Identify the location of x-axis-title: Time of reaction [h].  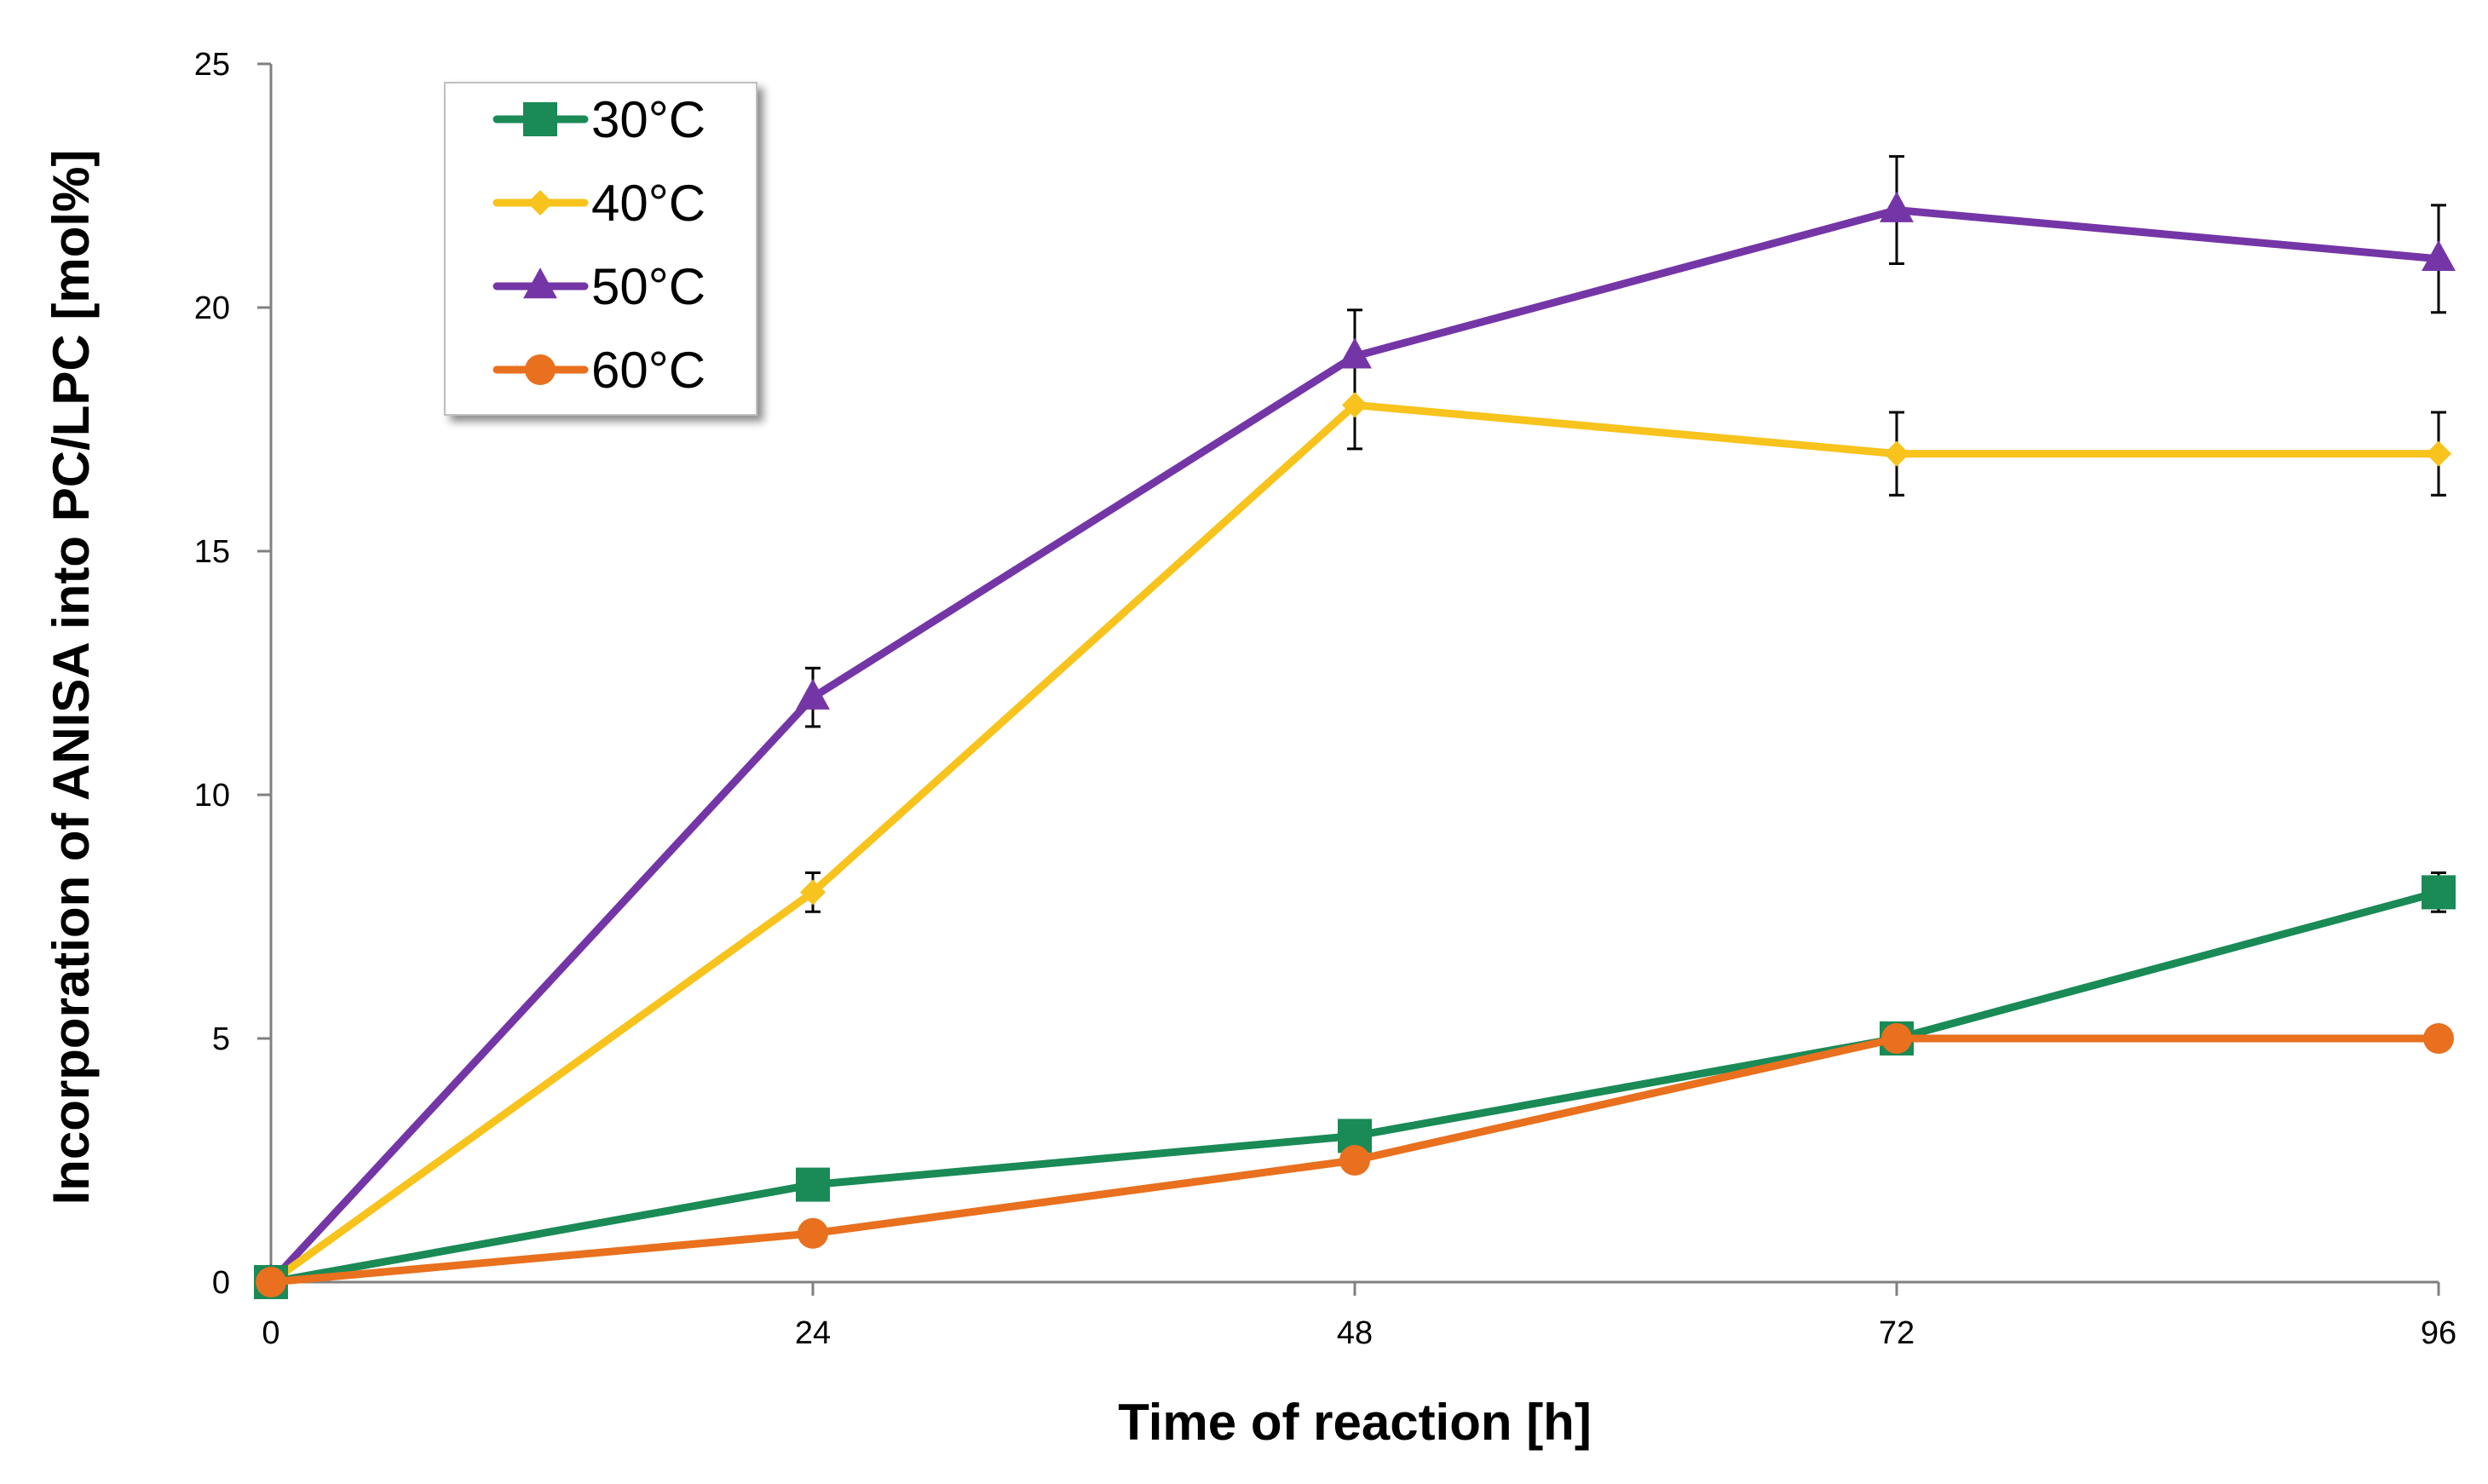
(1355, 1422).